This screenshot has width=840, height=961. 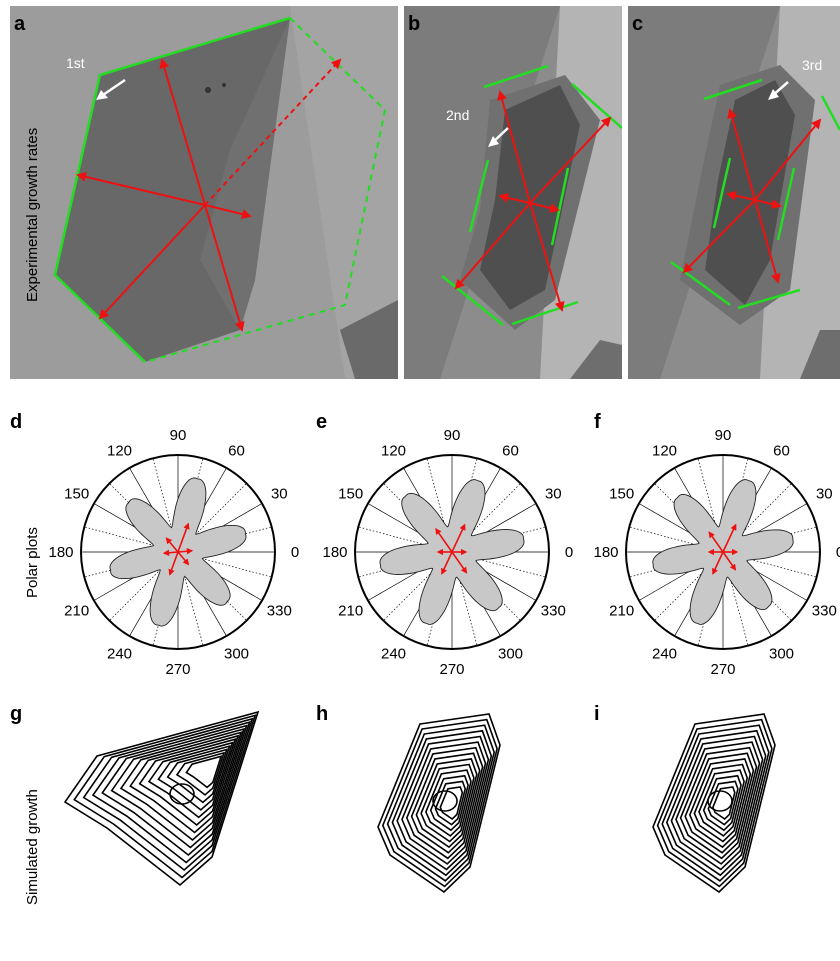 What do you see at coordinates (236, 653) in the screenshot?
I see `polar-tick-label: 300` at bounding box center [236, 653].